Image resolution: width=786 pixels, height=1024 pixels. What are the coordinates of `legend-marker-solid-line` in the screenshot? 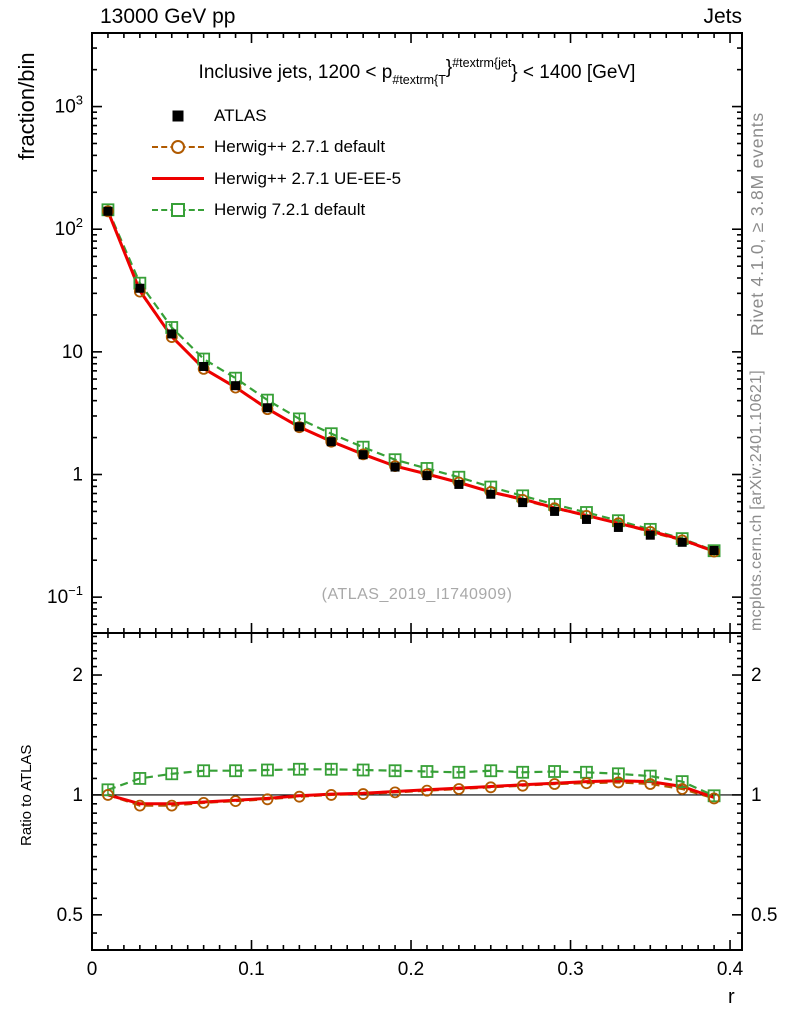 It's located at (178, 179).